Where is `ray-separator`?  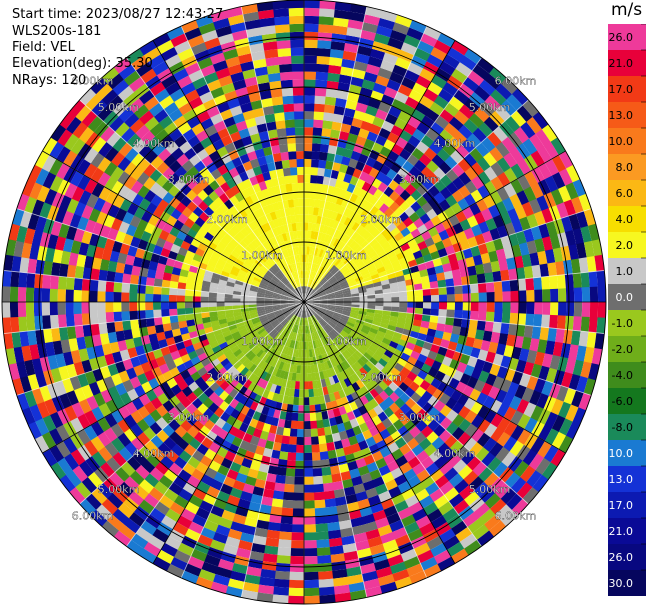 ray-separator is located at coordinates (160, 255).